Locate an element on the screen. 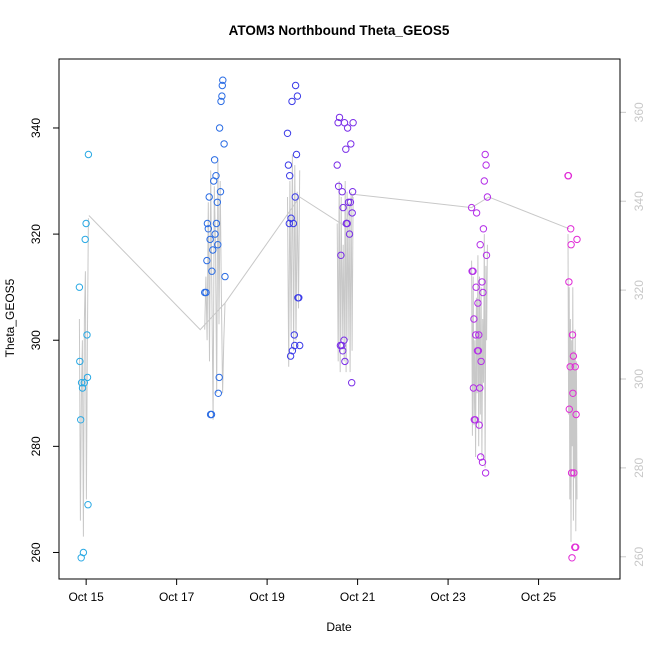 The height and width of the screenshot is (650, 650). right-y-tick-label: 300 is located at coordinates (639, 379).